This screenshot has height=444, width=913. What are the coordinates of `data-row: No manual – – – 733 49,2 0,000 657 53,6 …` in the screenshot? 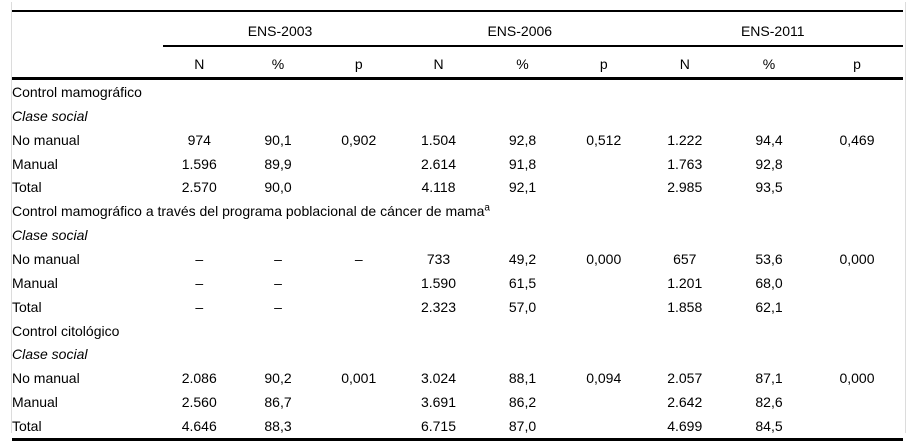 It's located at (457, 259).